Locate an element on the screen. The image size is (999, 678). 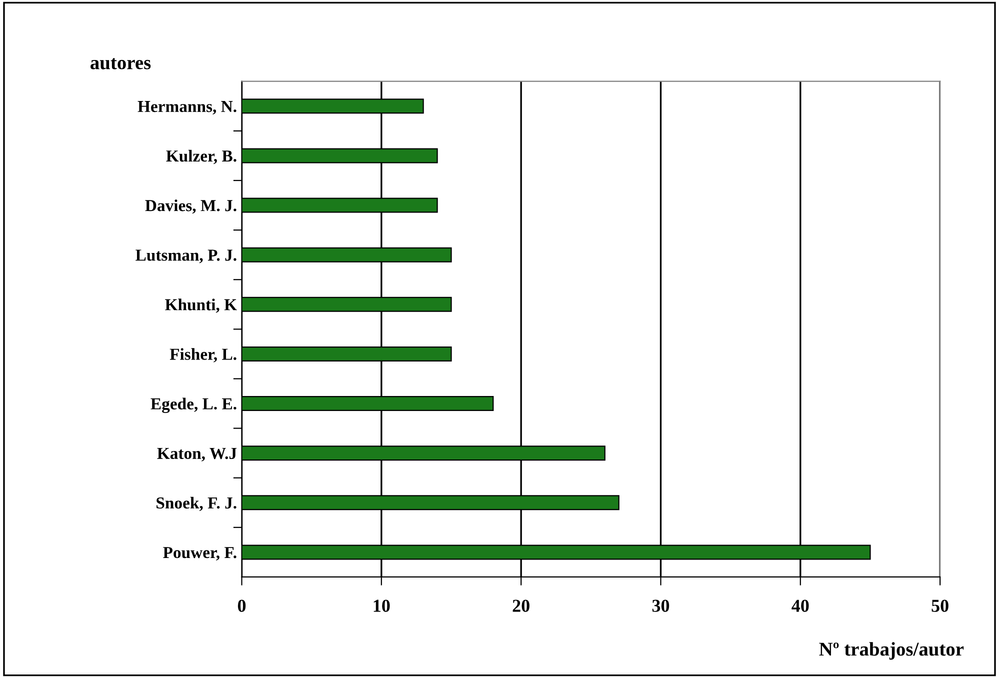
y-tick-label: Katon, W.J is located at coordinates (197, 455).